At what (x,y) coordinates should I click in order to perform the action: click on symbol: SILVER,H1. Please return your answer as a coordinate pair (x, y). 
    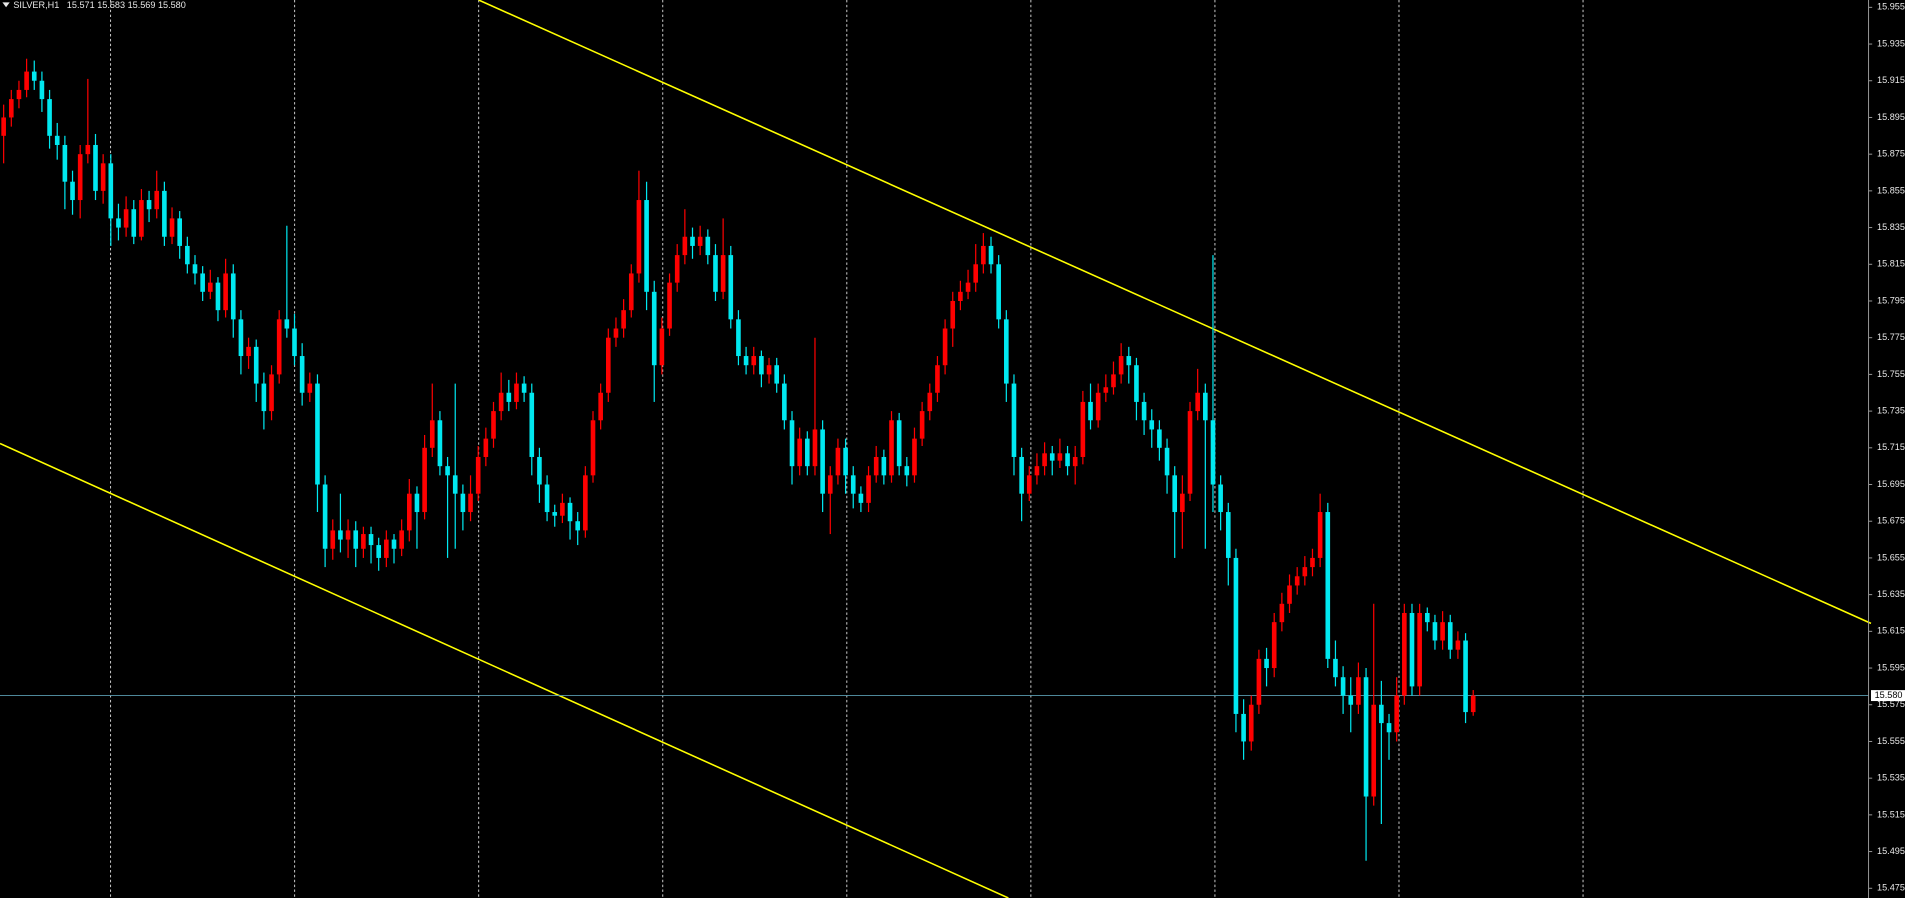
    Looking at the image, I should click on (36, 5).